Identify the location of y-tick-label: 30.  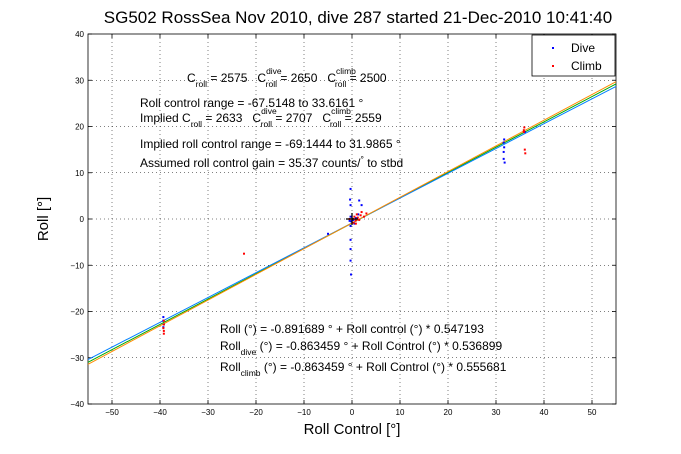
(79, 80).